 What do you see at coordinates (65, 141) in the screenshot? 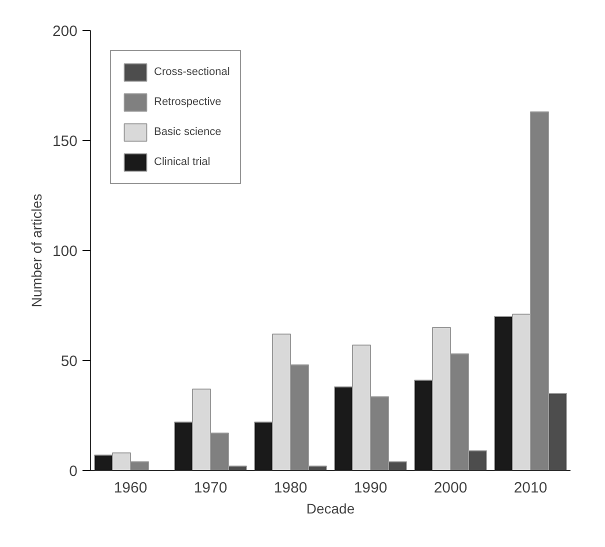
I see `y-tick-label: 150` at bounding box center [65, 141].